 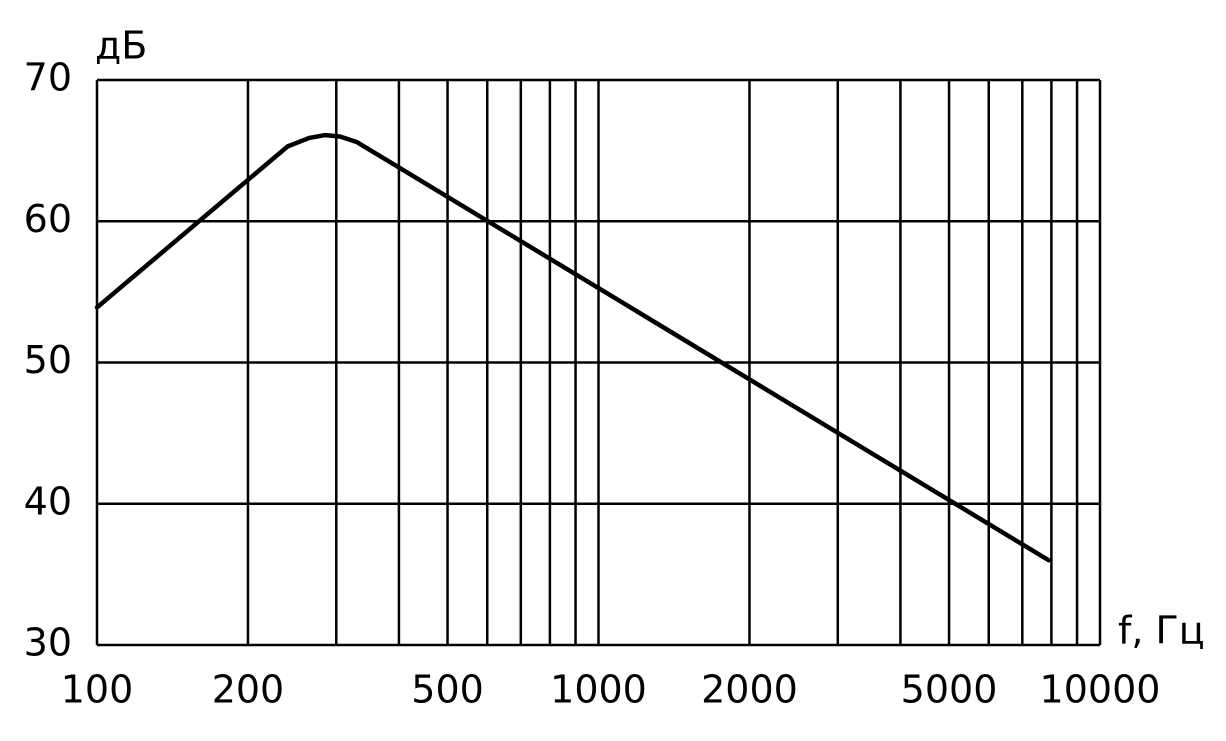 What do you see at coordinates (48, 78) in the screenshot?
I see `y-tick-label: 70` at bounding box center [48, 78].